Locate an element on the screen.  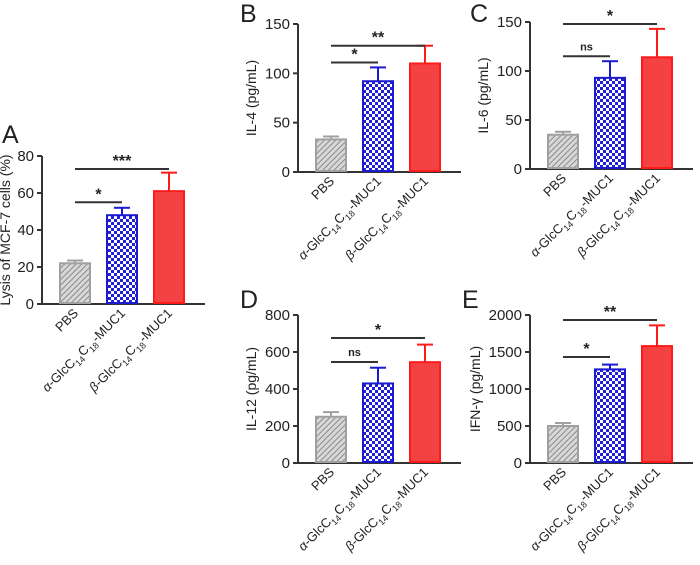
y-tick-label: 80 is located at coordinates (25, 156).